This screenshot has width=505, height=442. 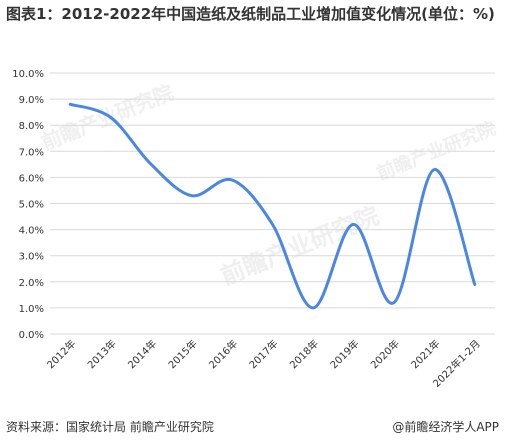 What do you see at coordinates (425, 354) in the screenshot?
I see `x-tick-label: 2021年` at bounding box center [425, 354].